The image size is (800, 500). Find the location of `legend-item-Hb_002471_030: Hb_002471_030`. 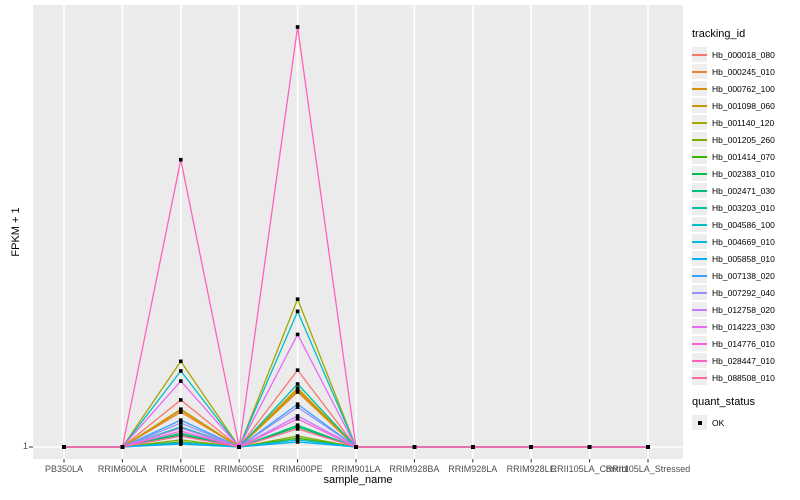

legend-item-Hb_002471_030: Hb_002471_030 is located at coordinates (745, 190).